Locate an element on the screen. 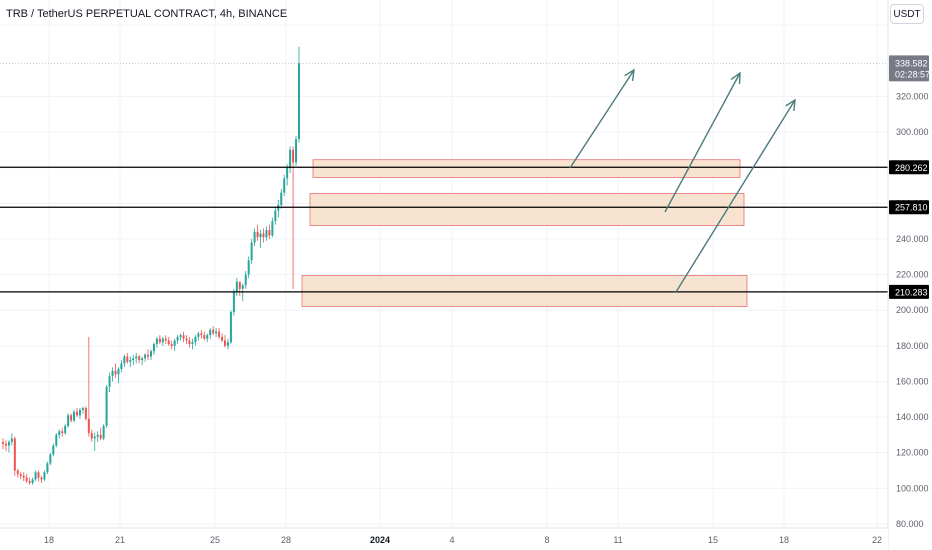 The height and width of the screenshot is (550, 932). time-axis is located at coordinates (444, 539).